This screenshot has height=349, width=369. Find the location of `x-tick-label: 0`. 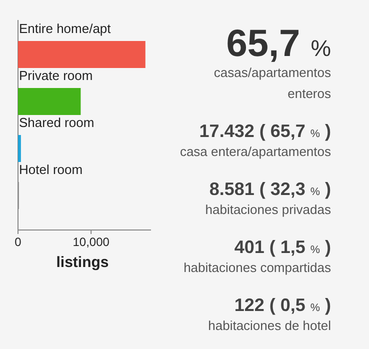

x-tick-label: 0 is located at coordinates (18, 242).